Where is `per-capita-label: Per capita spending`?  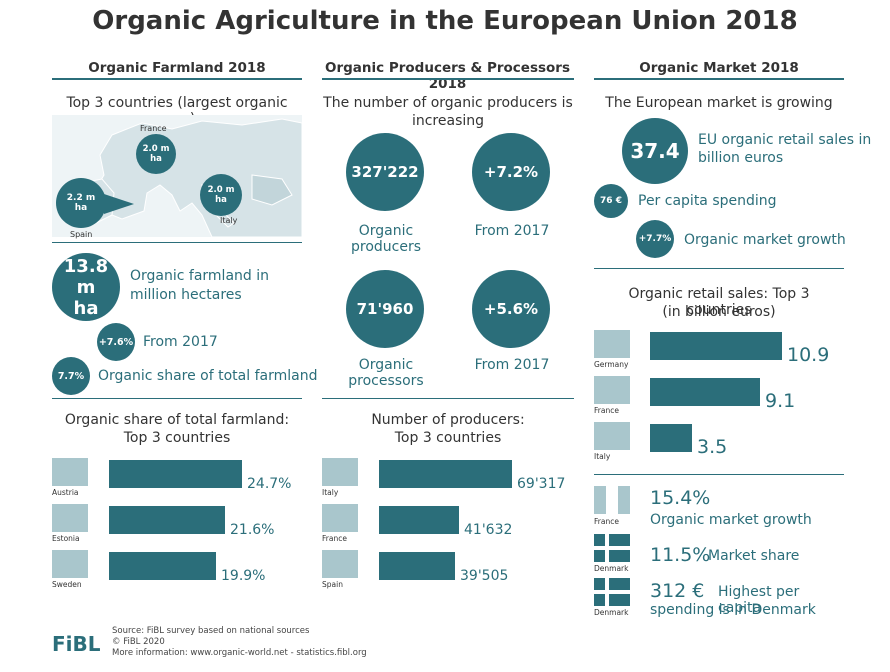 per-capita-label: Per capita spending is located at coordinates (707, 201).